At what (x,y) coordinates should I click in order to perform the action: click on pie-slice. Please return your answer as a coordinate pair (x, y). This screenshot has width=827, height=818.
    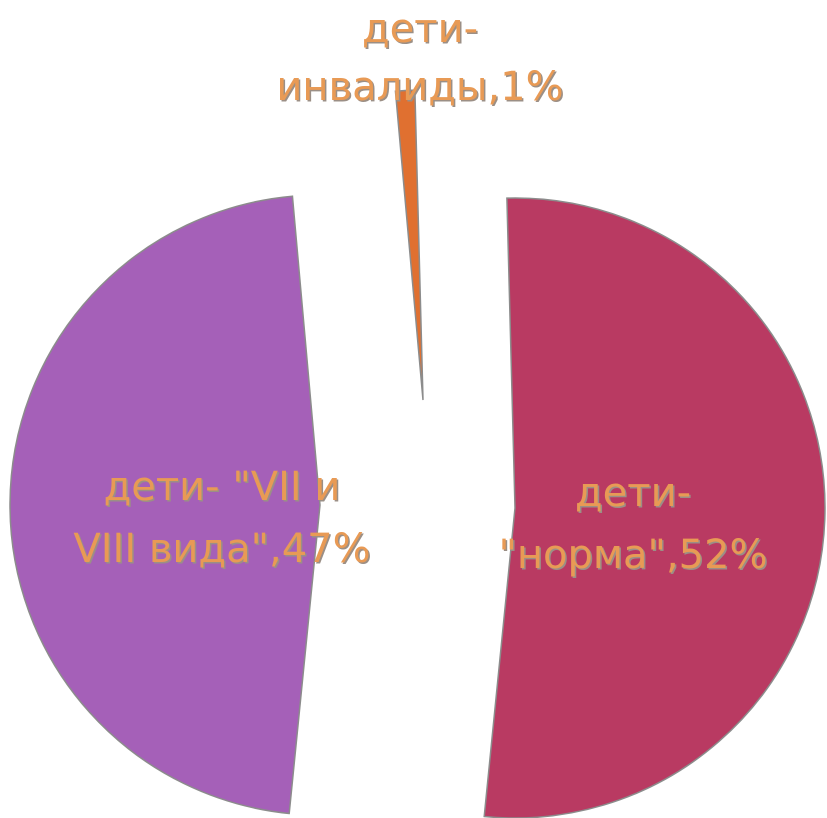
    Looking at the image, I should click on (409, 245).